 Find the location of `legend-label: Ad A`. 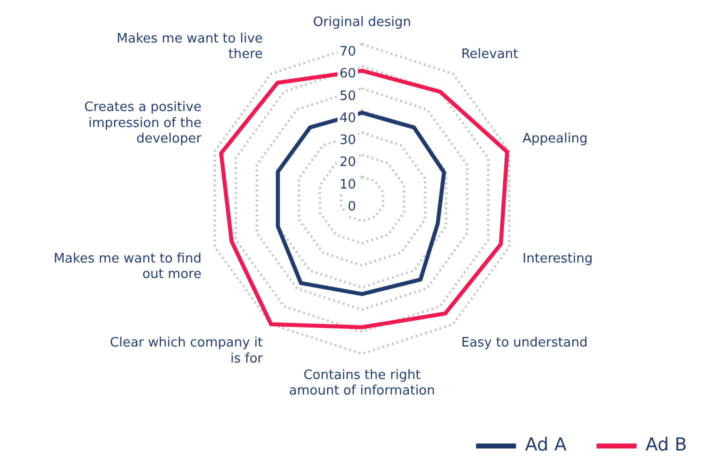

legend-label: Ad A is located at coordinates (546, 445).